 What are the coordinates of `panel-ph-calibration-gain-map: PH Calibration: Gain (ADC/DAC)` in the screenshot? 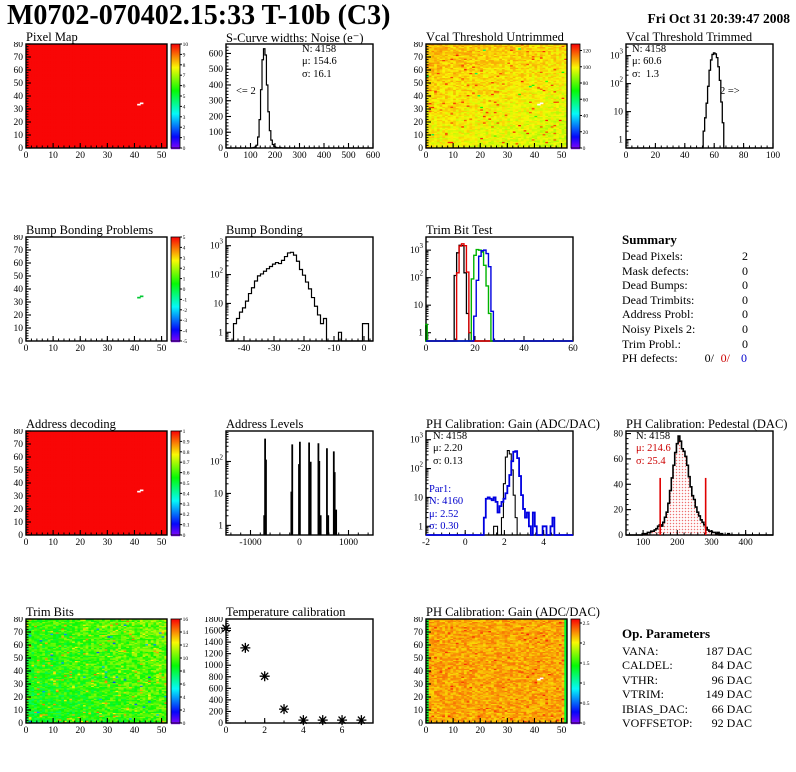 It's located at (500, 688).